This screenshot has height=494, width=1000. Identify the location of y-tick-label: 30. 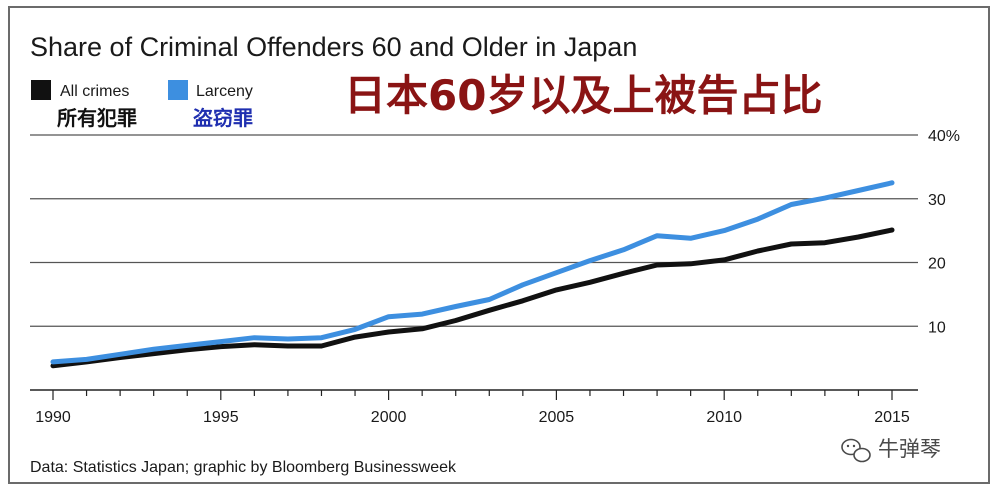
(937, 200).